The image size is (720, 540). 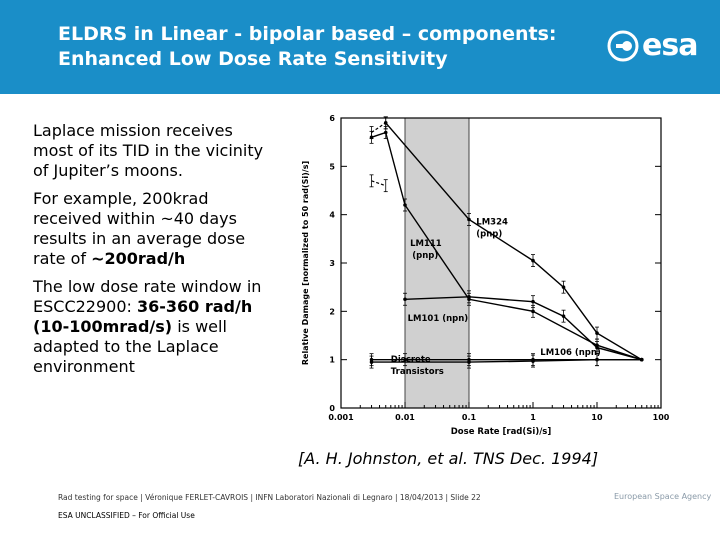 What do you see at coordinates (523, 328) in the screenshot?
I see `series-line-lm101-npn` at bounding box center [523, 328].